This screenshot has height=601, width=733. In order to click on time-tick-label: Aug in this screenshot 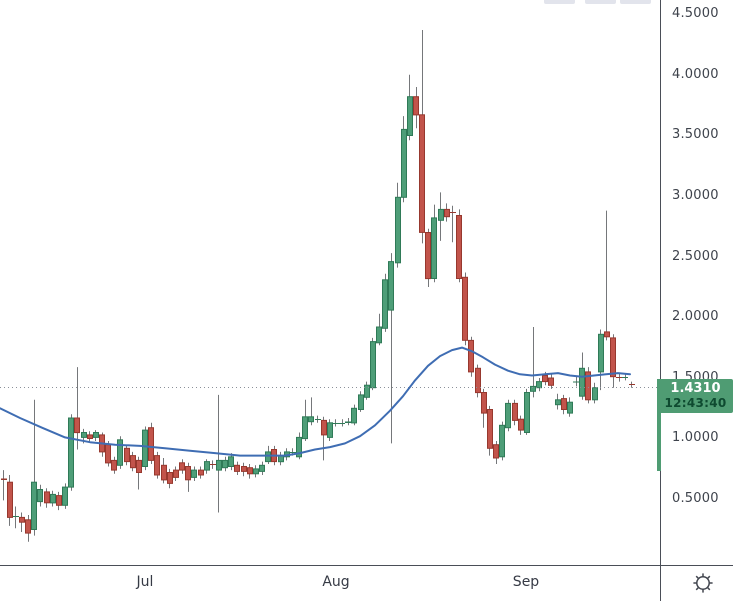, I will do `click(336, 582)`.